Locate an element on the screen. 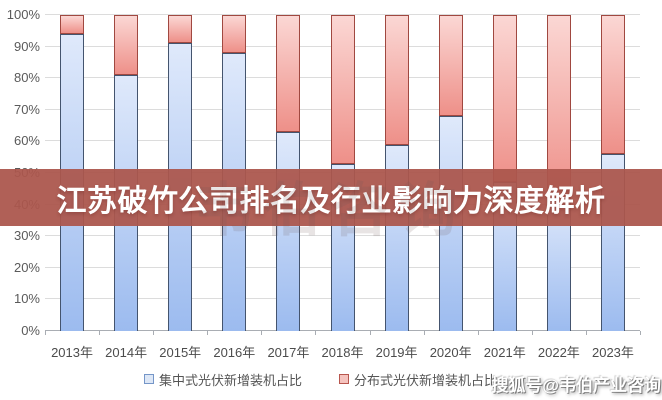 The height and width of the screenshot is (400, 662). x-axis-label: 2015年 is located at coordinates (180, 352).